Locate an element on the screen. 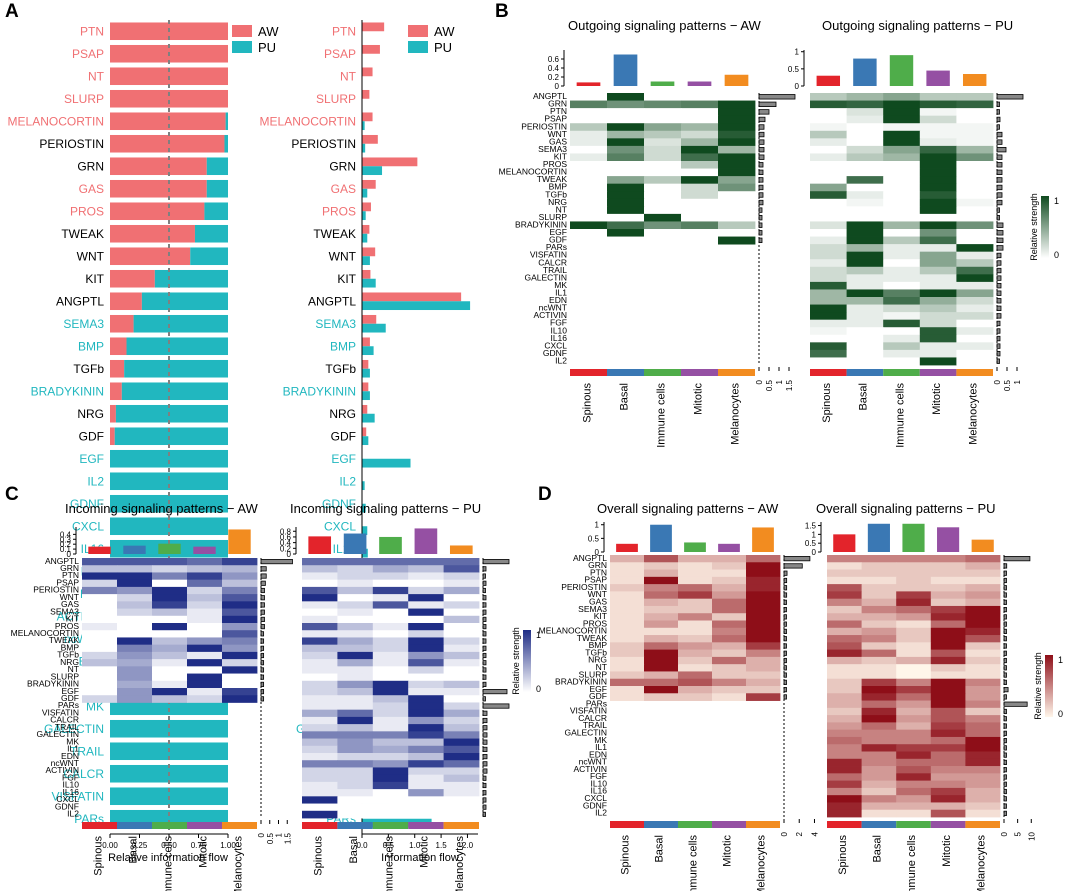 Image resolution: width=1065 pixels, height=896 pixels. cell-type-label: Melanocytes is located at coordinates (762, 863).